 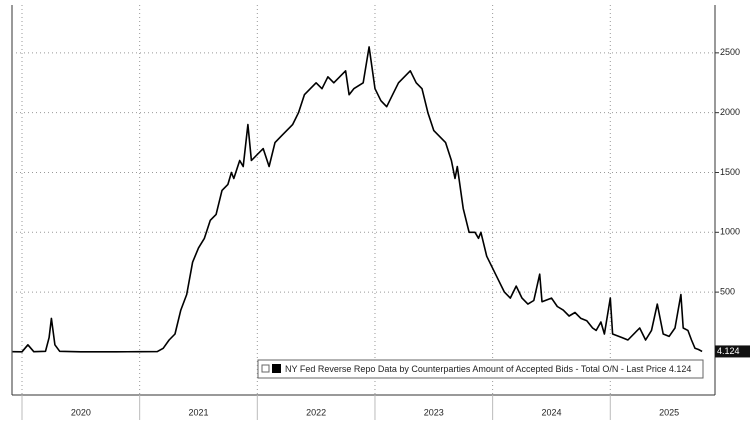 I want to click on legend-box, so click(x=480, y=369).